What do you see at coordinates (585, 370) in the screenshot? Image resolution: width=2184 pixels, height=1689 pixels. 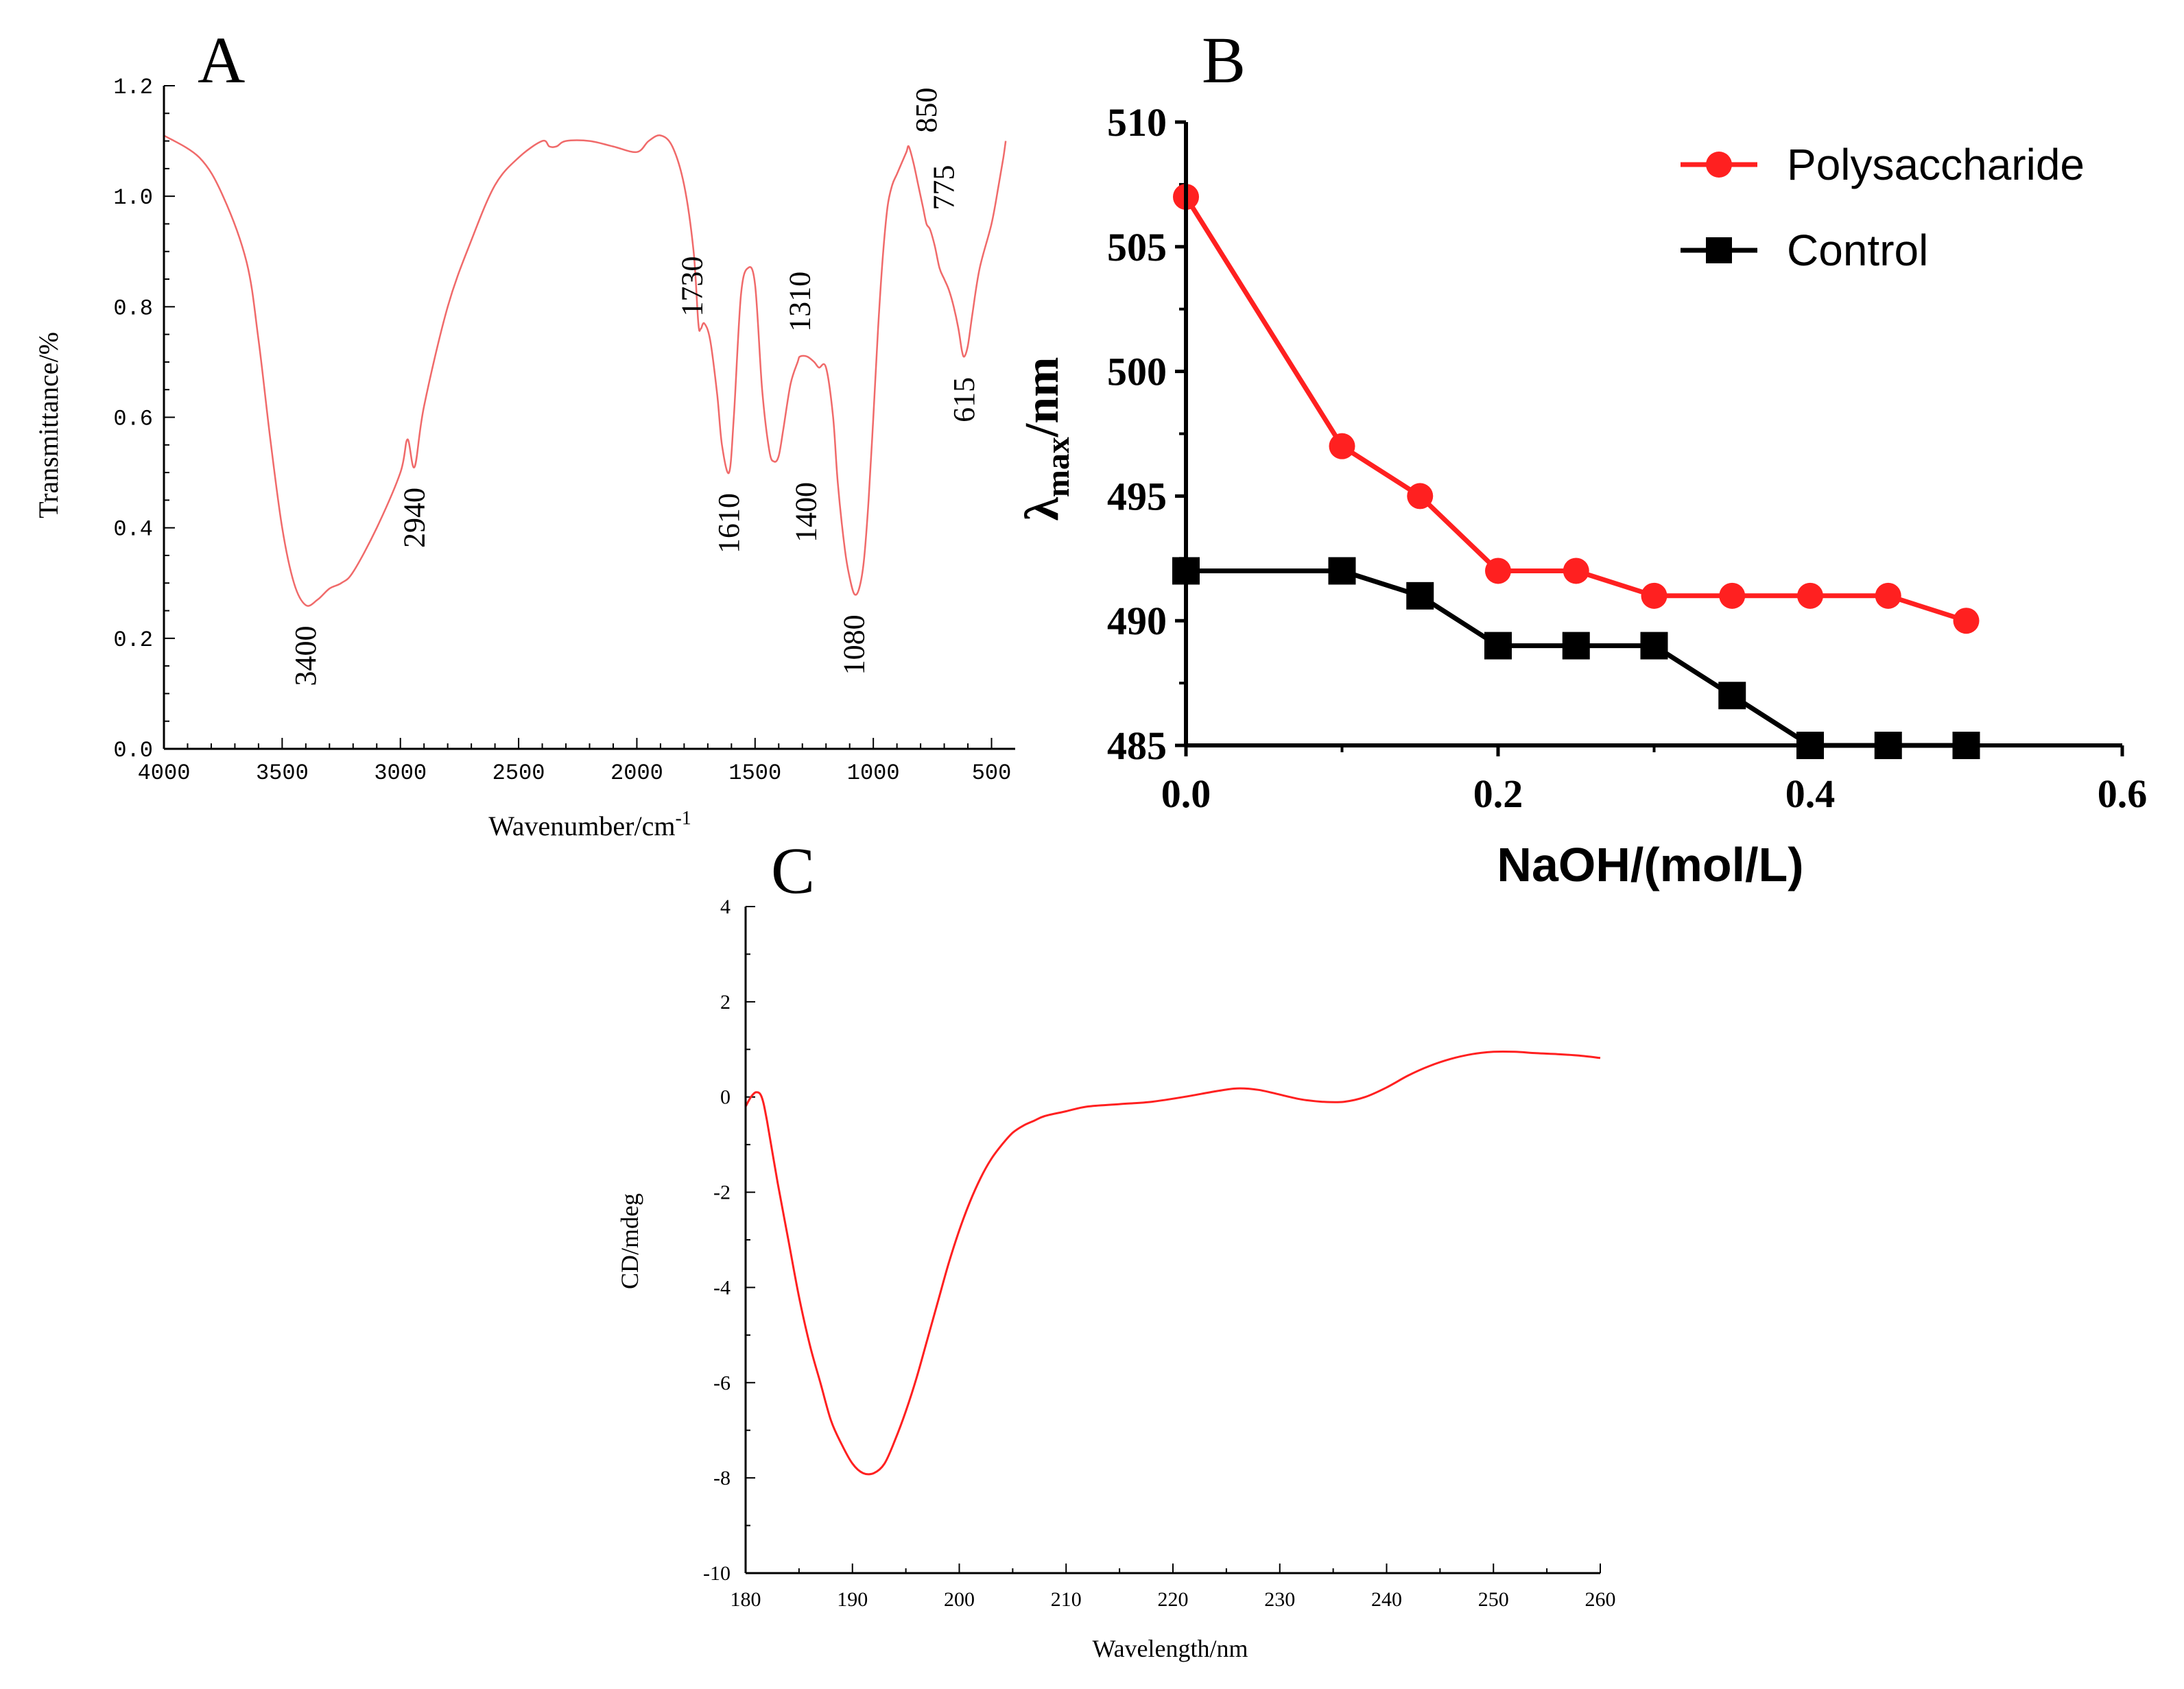 I see `panel-a-spectrum-line` at bounding box center [585, 370].